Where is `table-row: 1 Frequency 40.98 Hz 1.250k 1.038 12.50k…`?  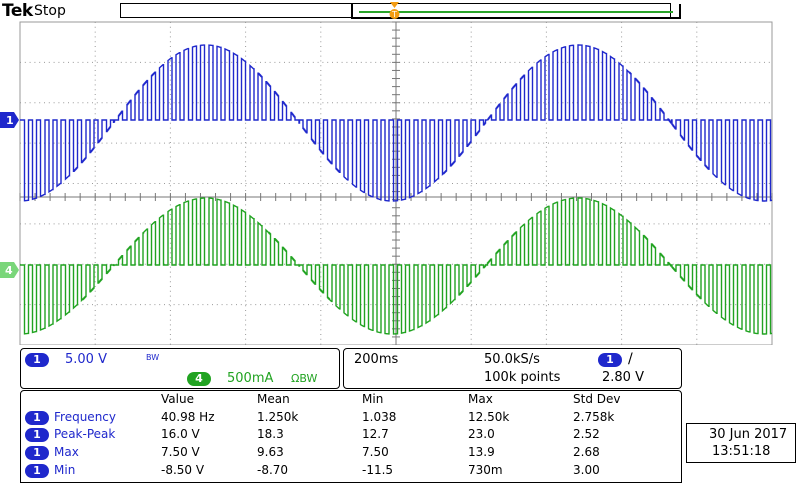
table-row: 1 Frequency 40.98 Hz 1.250k 1.038 12.50k… is located at coordinates (351, 418).